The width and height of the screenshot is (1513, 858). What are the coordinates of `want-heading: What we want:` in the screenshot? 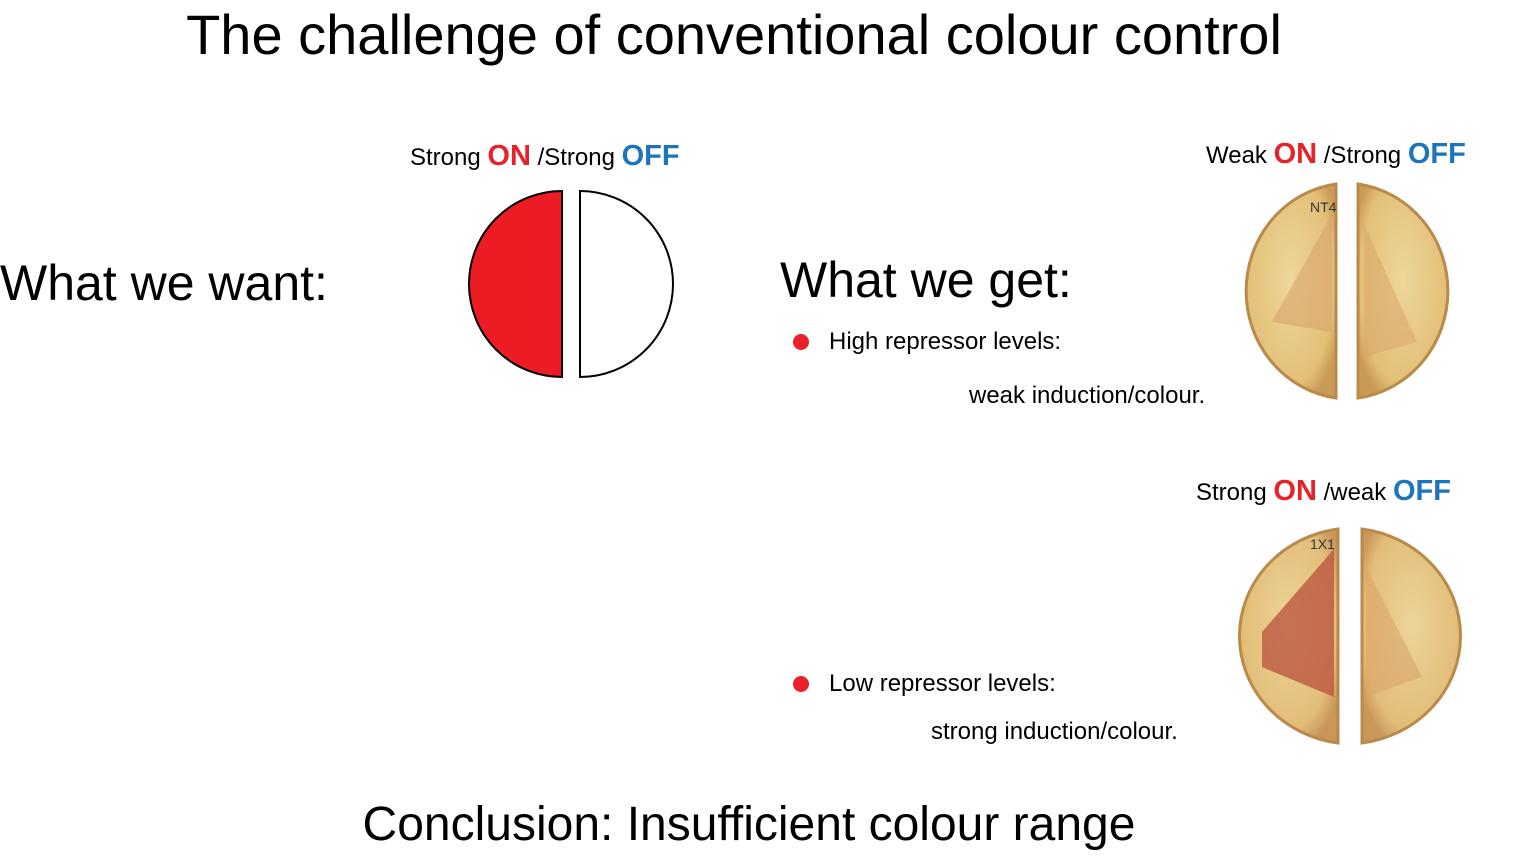 It's located at (164, 283).